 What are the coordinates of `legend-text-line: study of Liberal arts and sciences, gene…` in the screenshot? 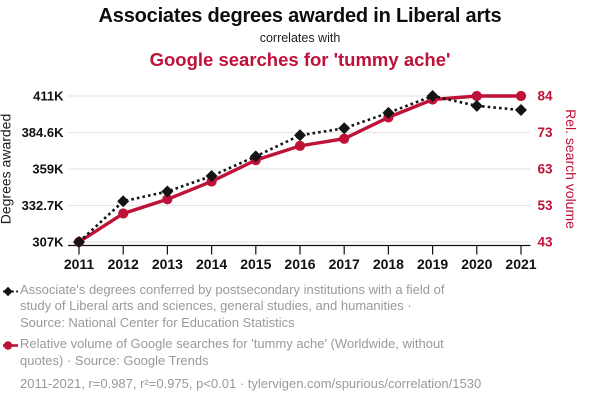 It's located at (216, 306).